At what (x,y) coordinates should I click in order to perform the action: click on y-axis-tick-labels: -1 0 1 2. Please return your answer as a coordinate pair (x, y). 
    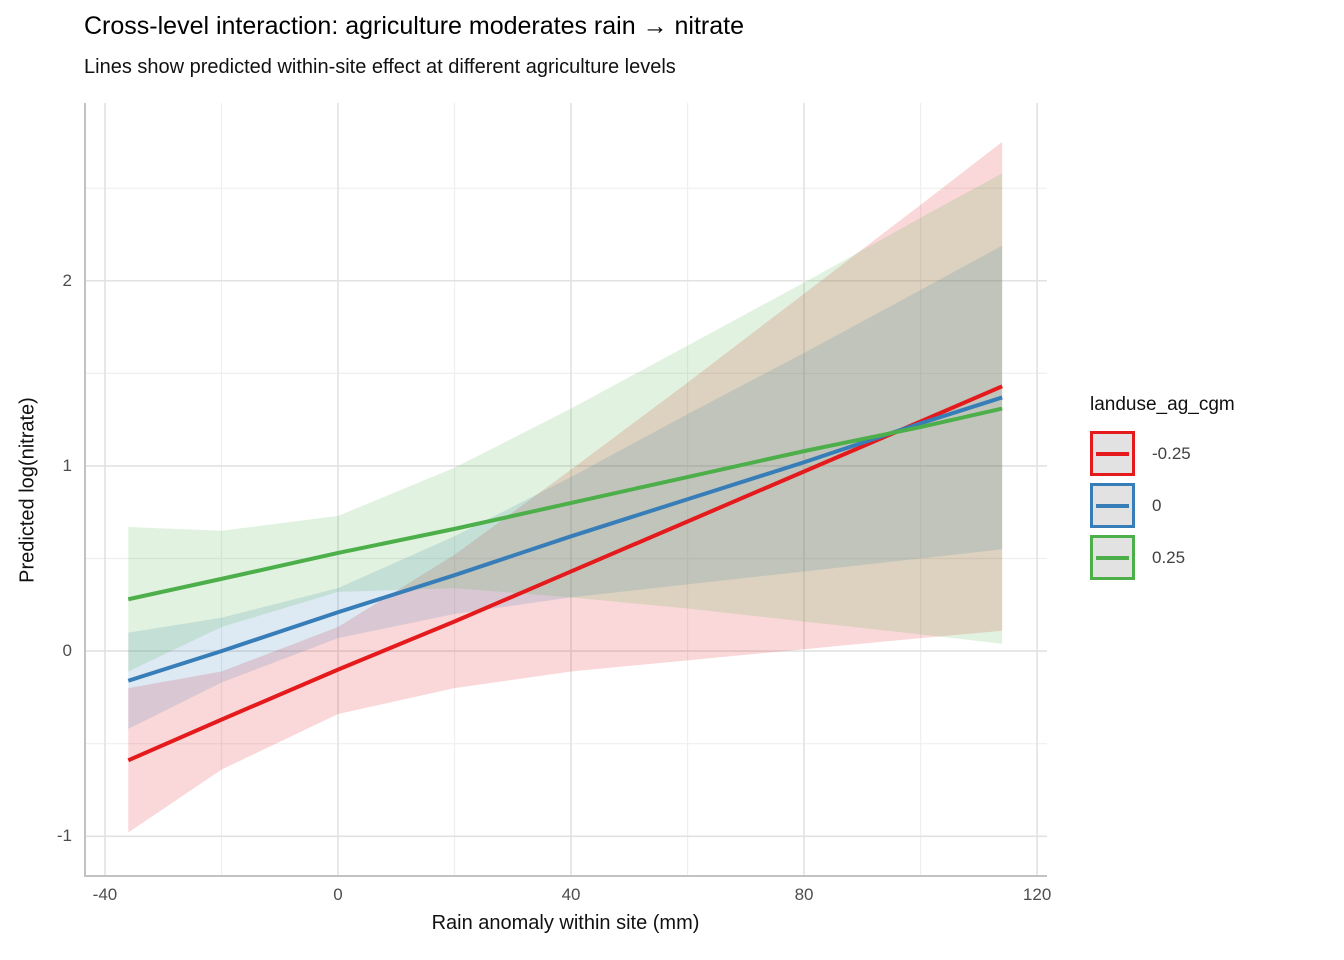
    Looking at the image, I should click on (37, 480).